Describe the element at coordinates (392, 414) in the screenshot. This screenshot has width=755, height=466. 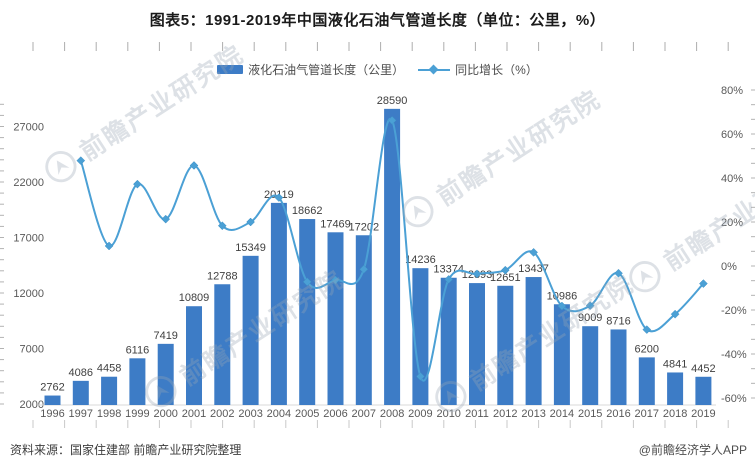
I see `svg-text: 2008` at that location.